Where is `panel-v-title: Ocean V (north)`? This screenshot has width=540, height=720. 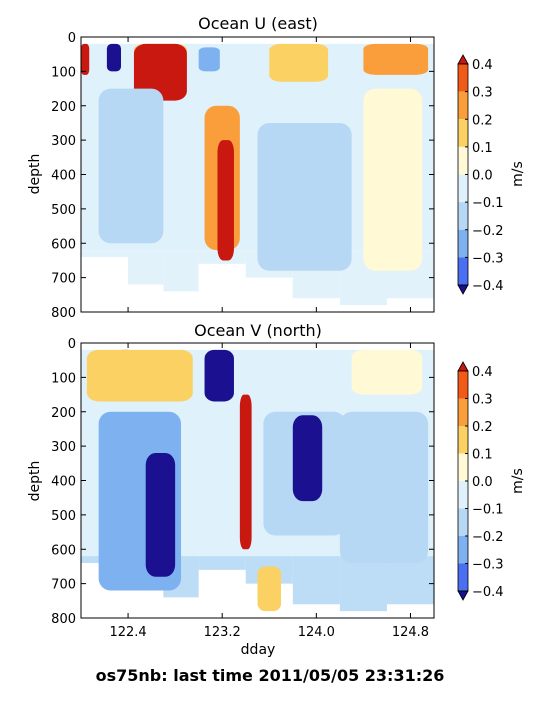
panel-v-title: Ocean V (north) is located at coordinates (258, 330).